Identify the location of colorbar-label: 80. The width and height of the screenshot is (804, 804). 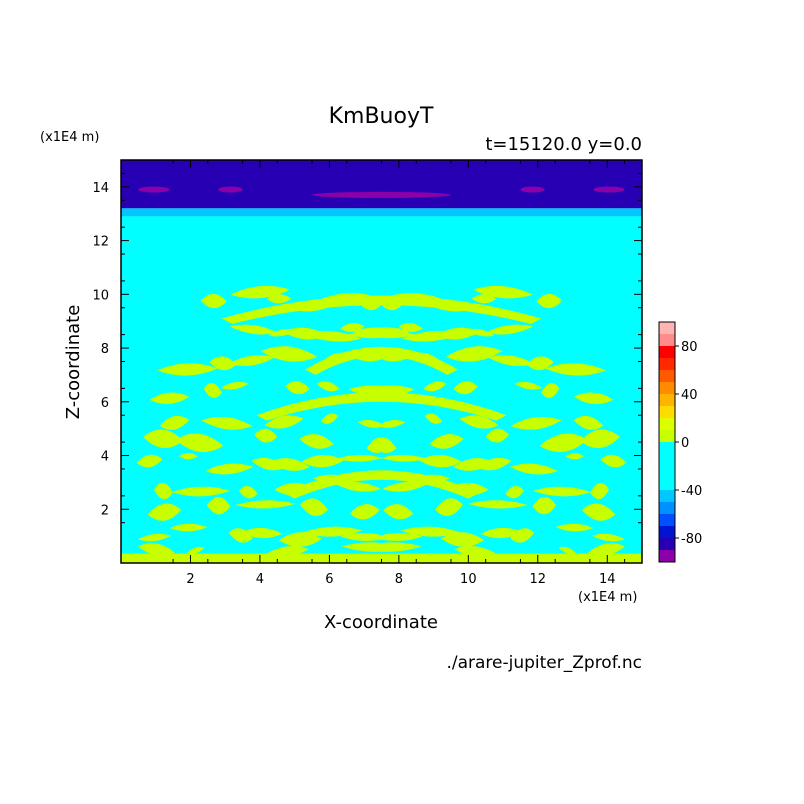
(689, 347).